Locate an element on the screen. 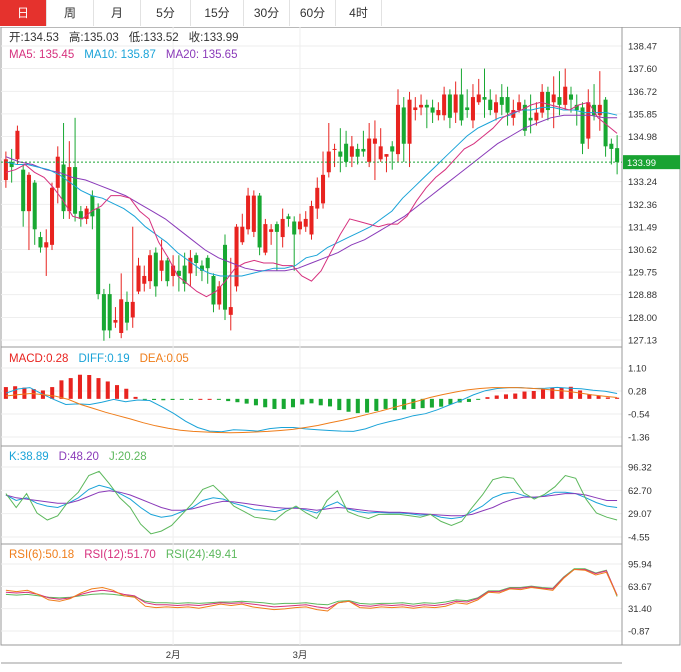 This screenshot has width=681, height=672. tab-3: 月 is located at coordinates (117, 13).